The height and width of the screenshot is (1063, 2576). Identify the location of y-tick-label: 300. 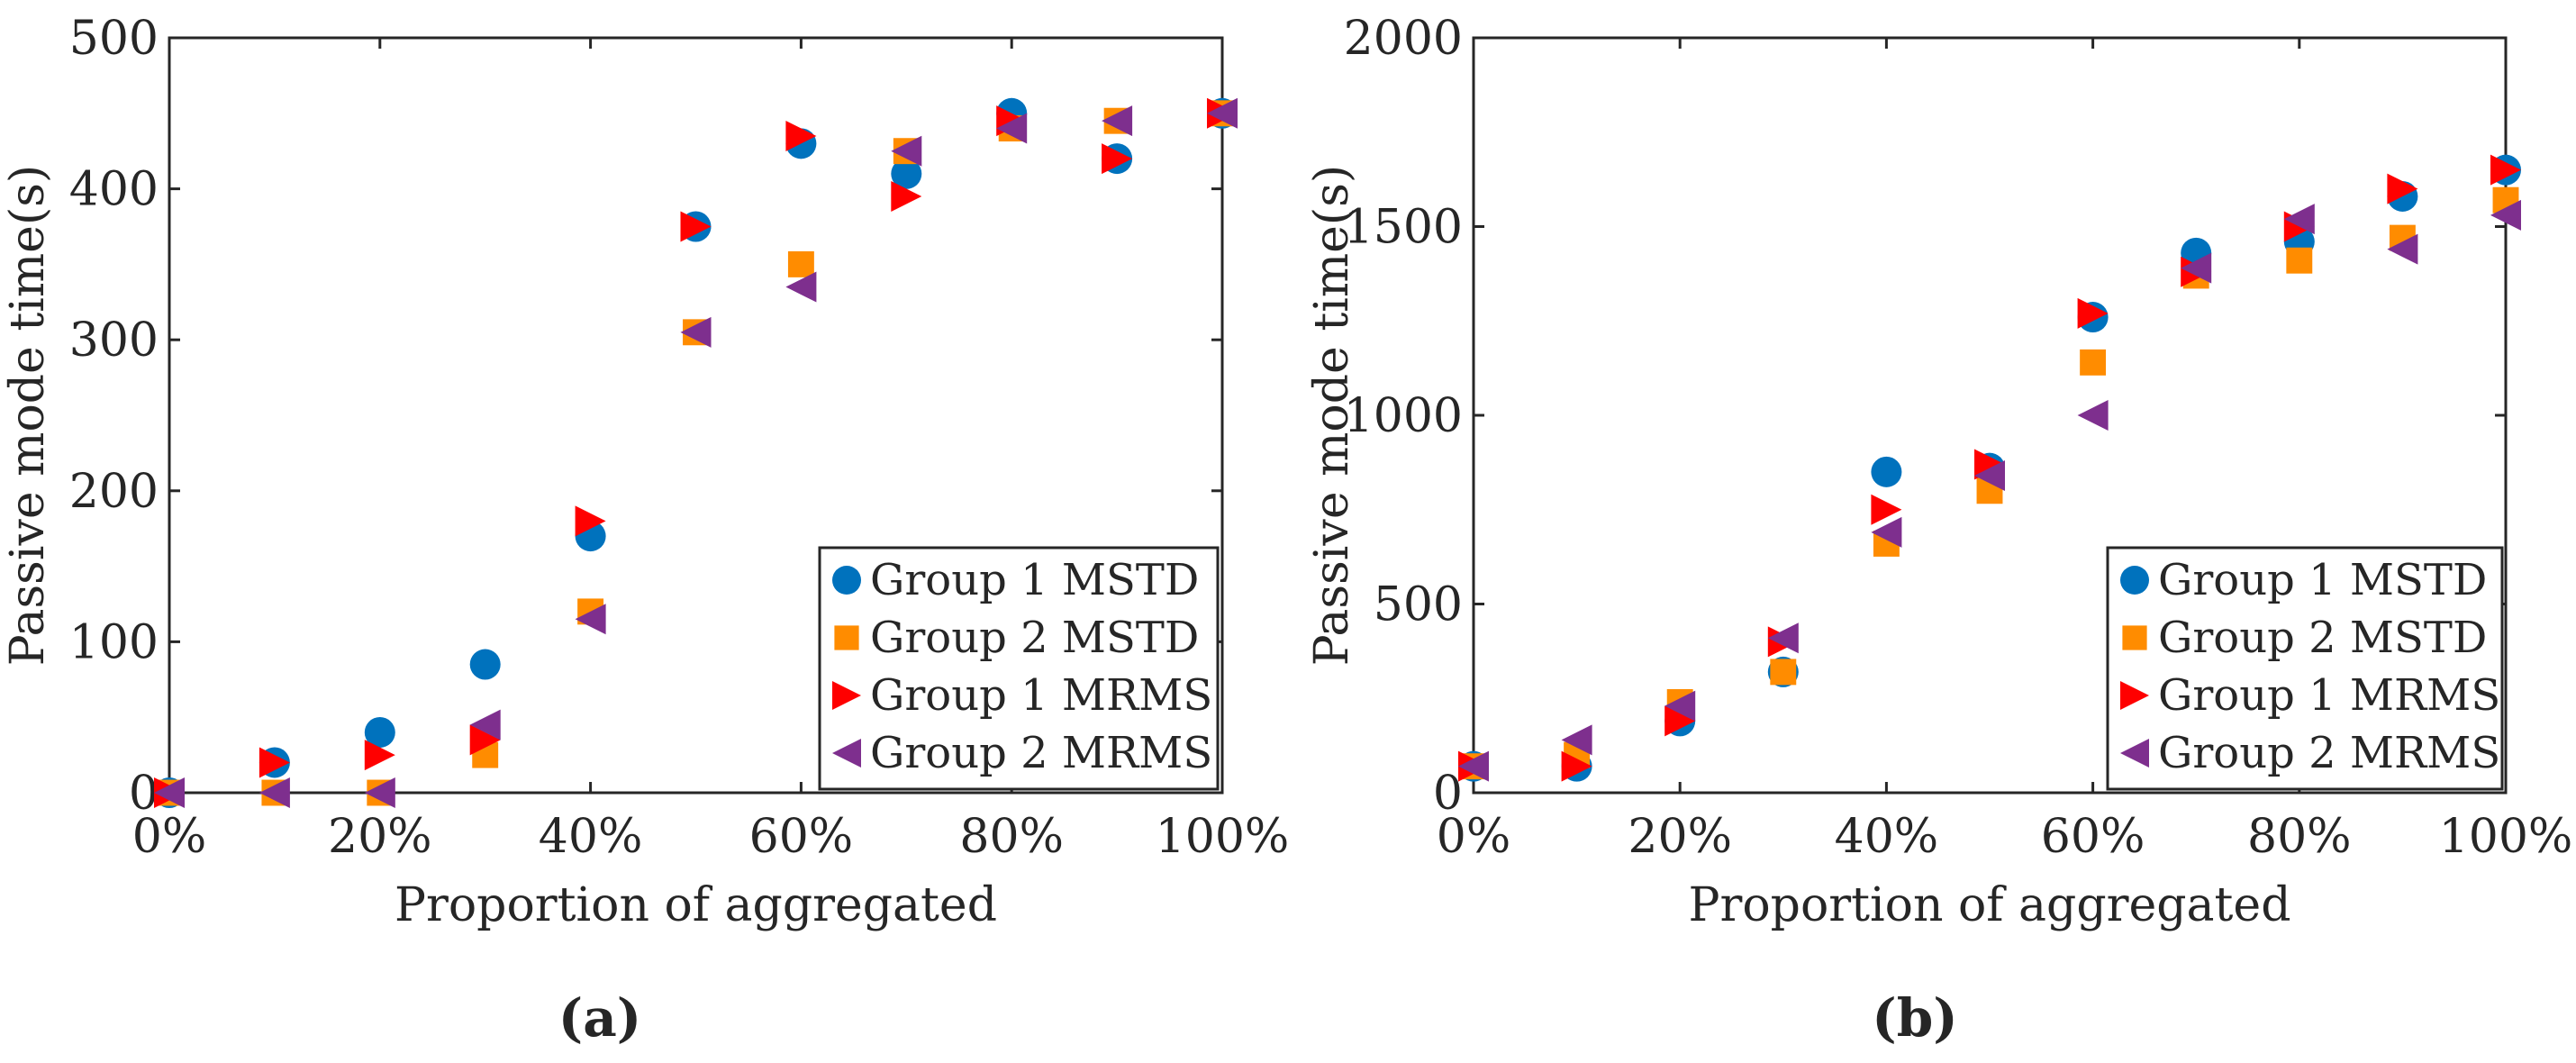
(114, 340).